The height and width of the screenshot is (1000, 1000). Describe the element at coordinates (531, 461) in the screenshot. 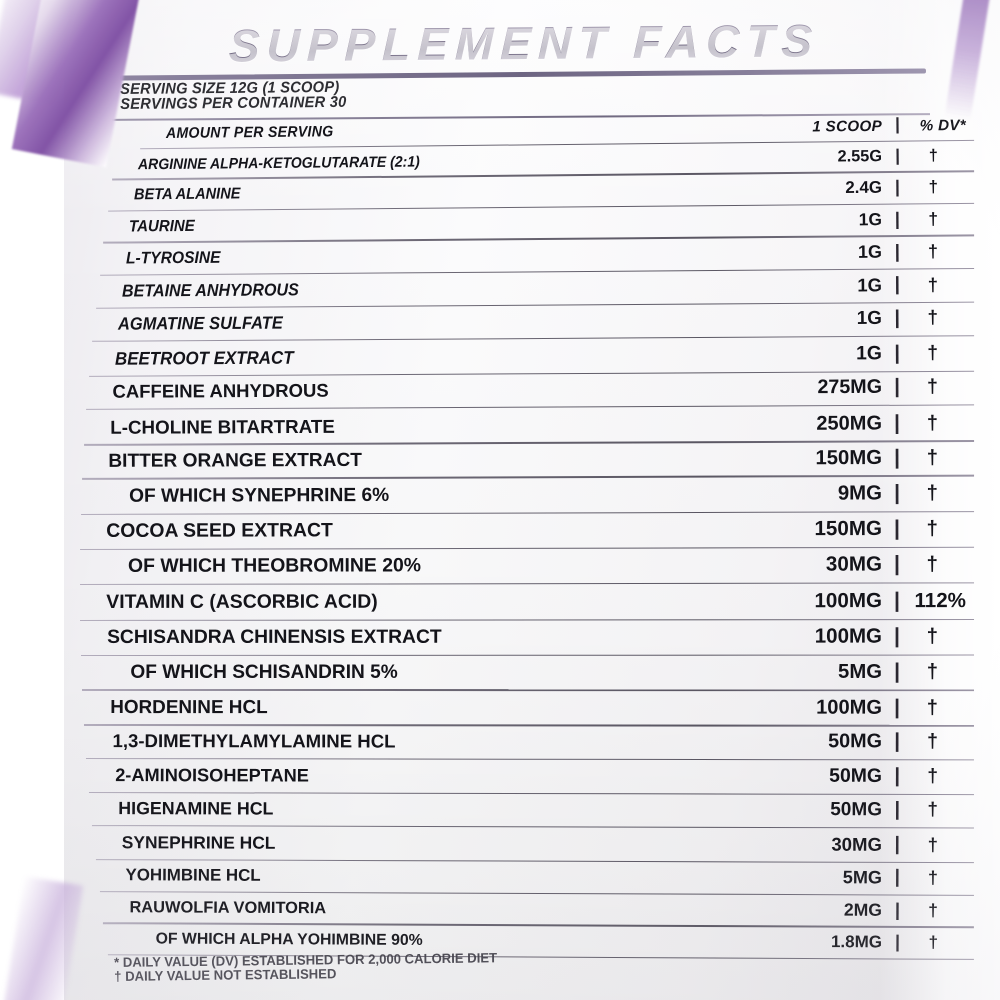

I see `table-row: BITTER ORANGE EXTRACT 150MG | †` at that location.